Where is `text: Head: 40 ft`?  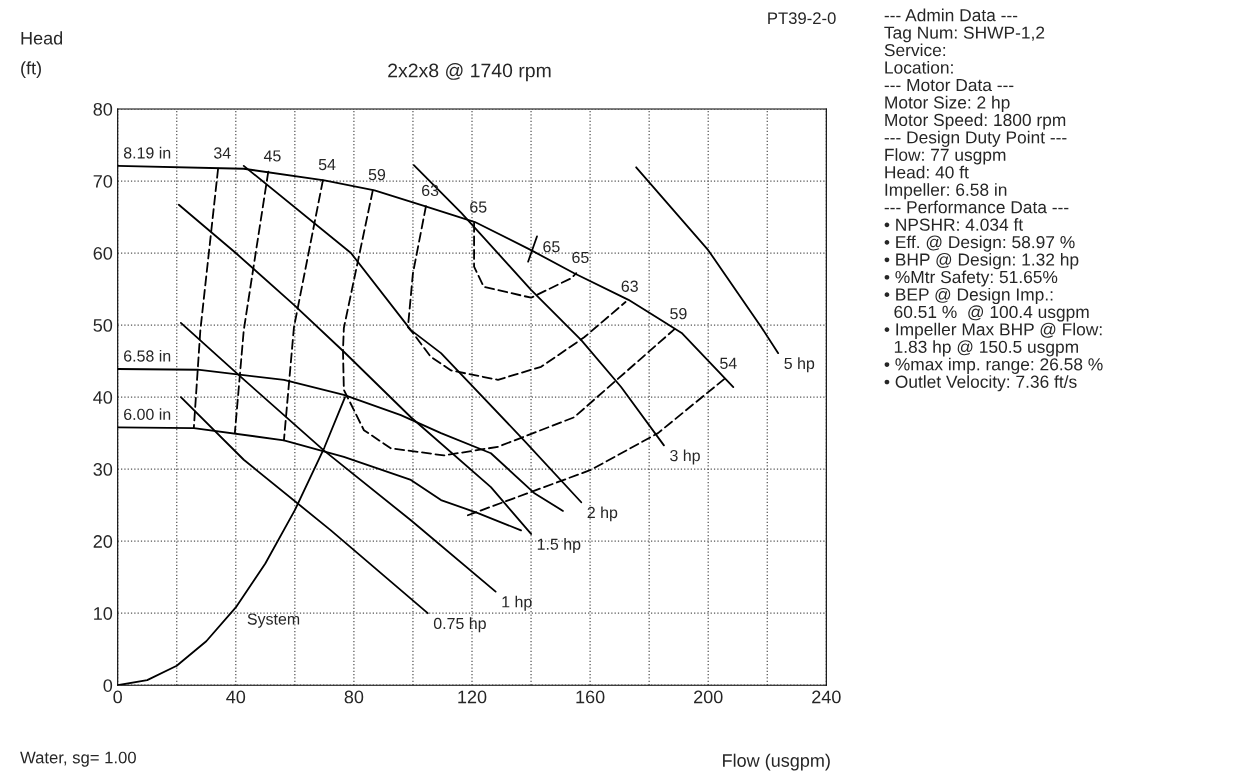
text: Head: 40 ft is located at coordinates (927, 172).